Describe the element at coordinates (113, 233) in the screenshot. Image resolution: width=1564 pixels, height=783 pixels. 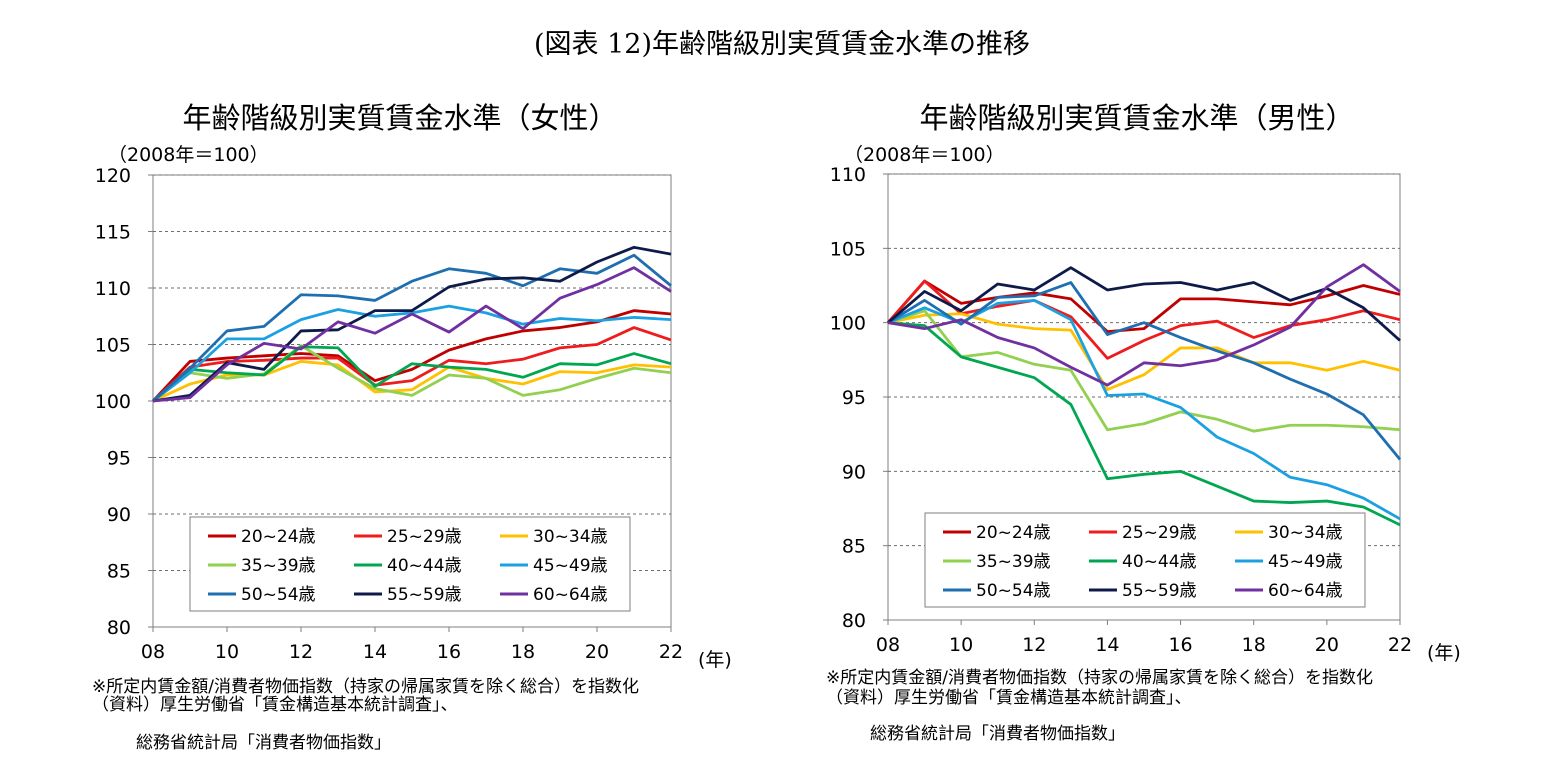
I see `y-tick-label: 115` at that location.